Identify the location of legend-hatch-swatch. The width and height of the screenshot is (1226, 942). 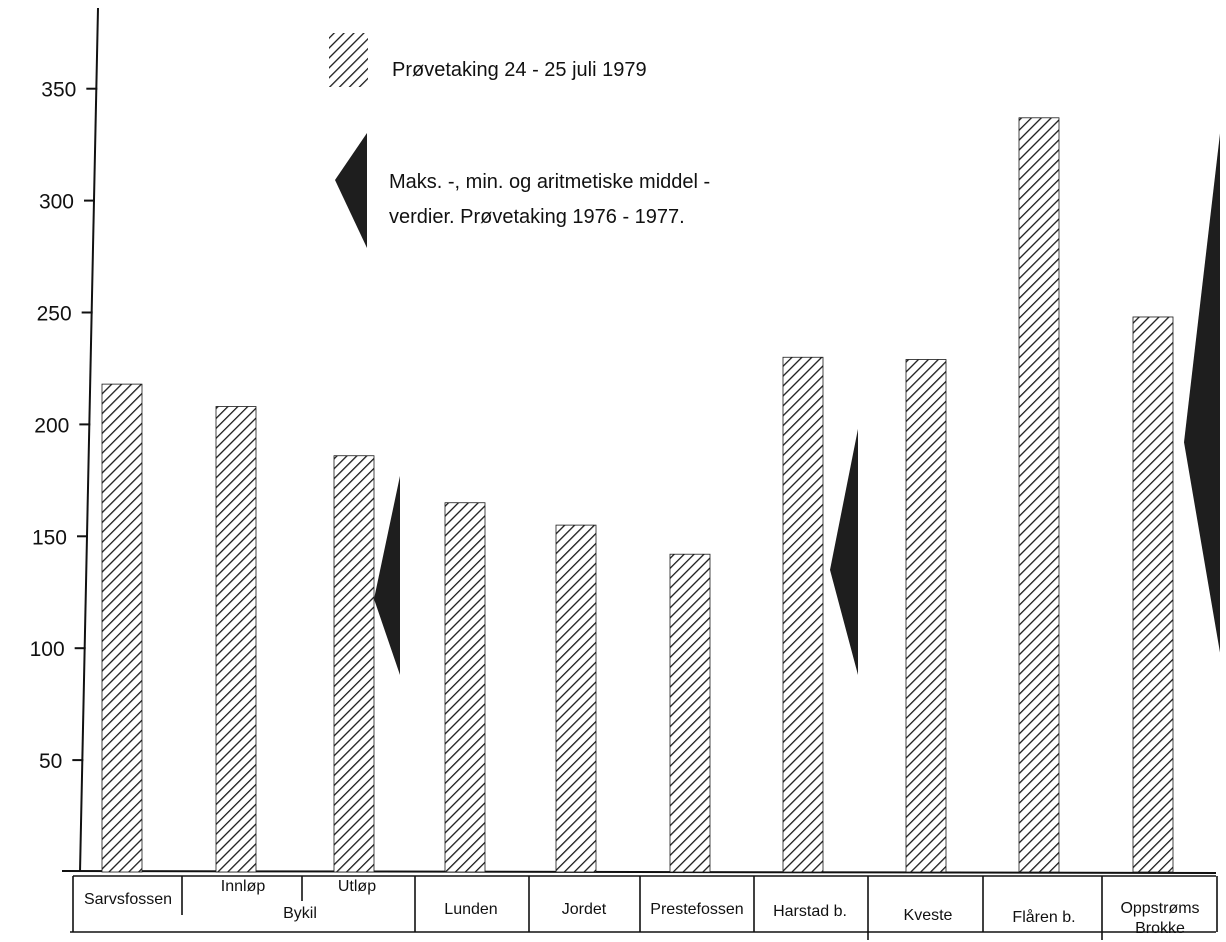
(348, 60).